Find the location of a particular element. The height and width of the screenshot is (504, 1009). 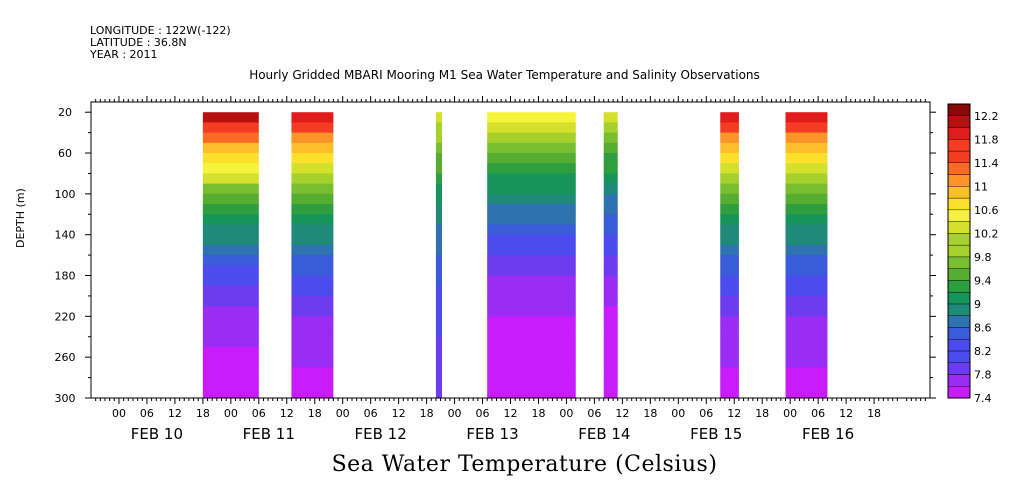

colorbar-label: 9 is located at coordinates (977, 304).